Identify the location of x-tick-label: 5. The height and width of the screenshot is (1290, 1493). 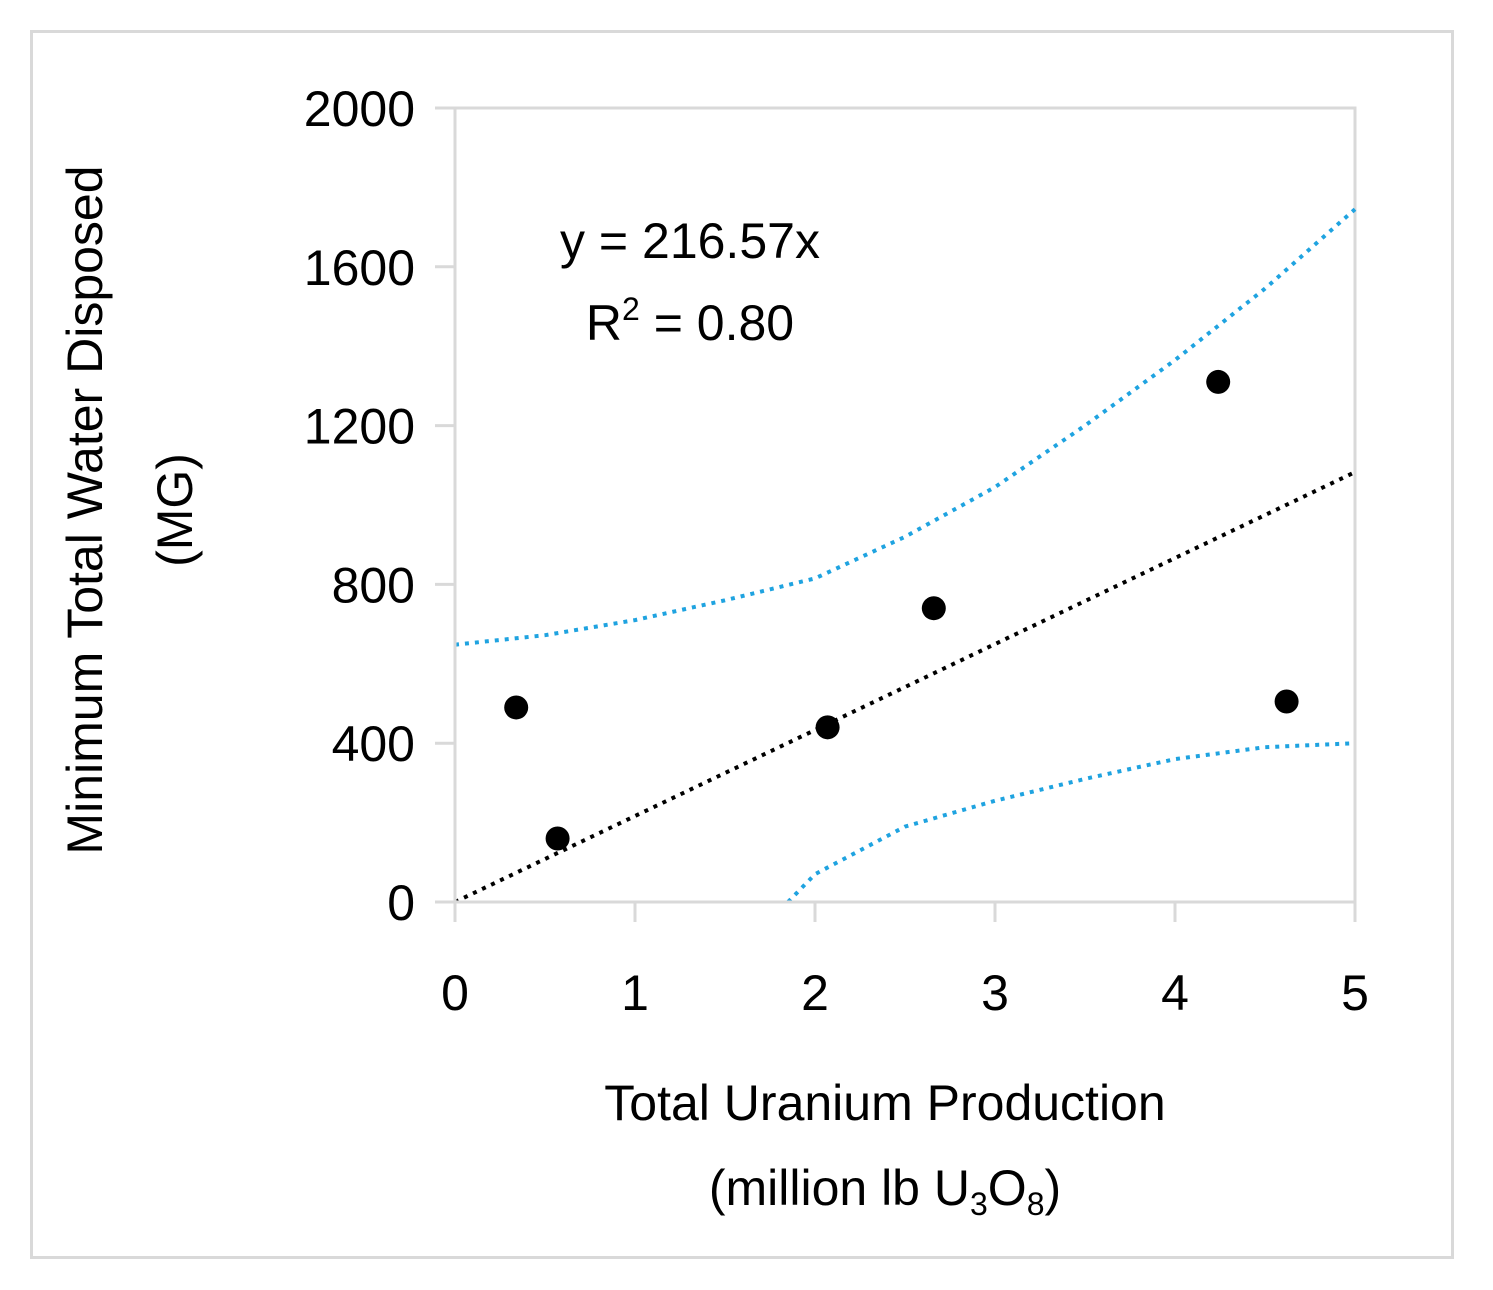
(1355, 993).